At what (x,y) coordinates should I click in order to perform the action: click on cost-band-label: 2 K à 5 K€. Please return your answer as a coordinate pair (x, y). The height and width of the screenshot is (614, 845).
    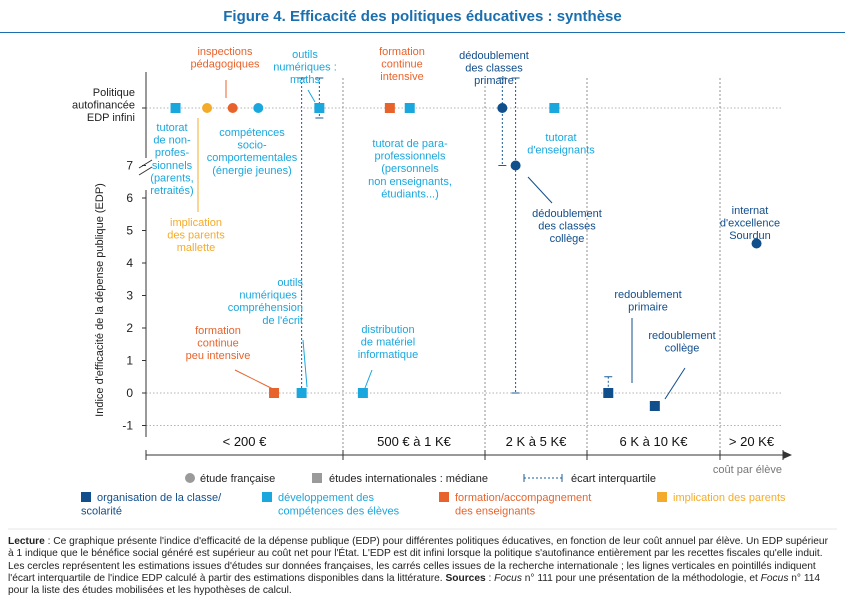
    Looking at the image, I should click on (536, 441).